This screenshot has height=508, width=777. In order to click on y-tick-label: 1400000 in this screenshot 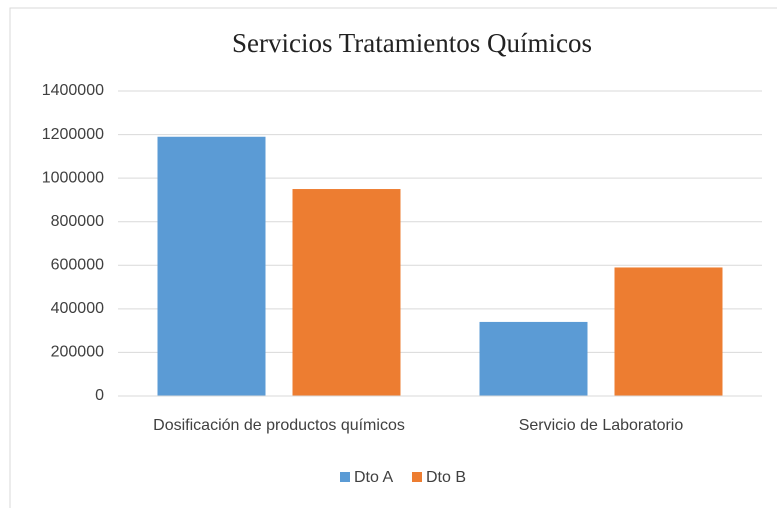, I will do `click(73, 90)`.